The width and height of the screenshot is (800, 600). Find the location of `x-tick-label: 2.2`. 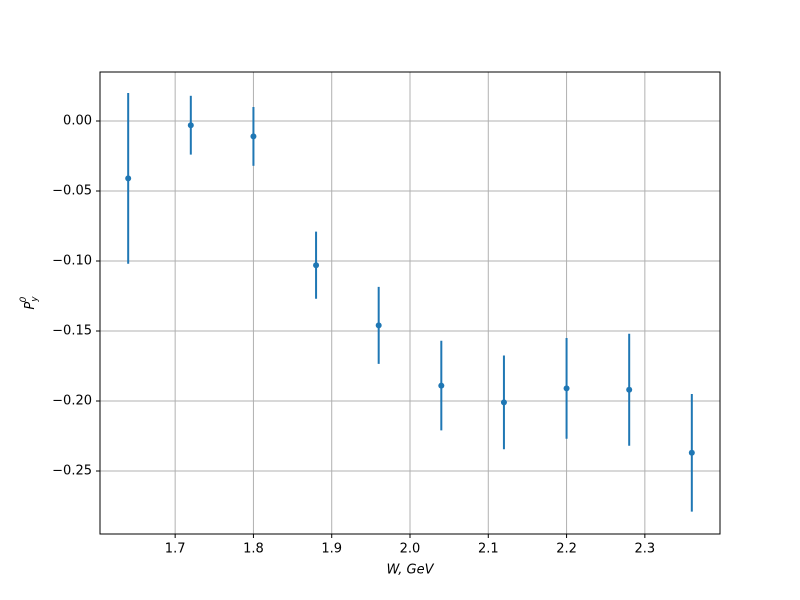

x-tick-label: 2.2 is located at coordinates (566, 549).